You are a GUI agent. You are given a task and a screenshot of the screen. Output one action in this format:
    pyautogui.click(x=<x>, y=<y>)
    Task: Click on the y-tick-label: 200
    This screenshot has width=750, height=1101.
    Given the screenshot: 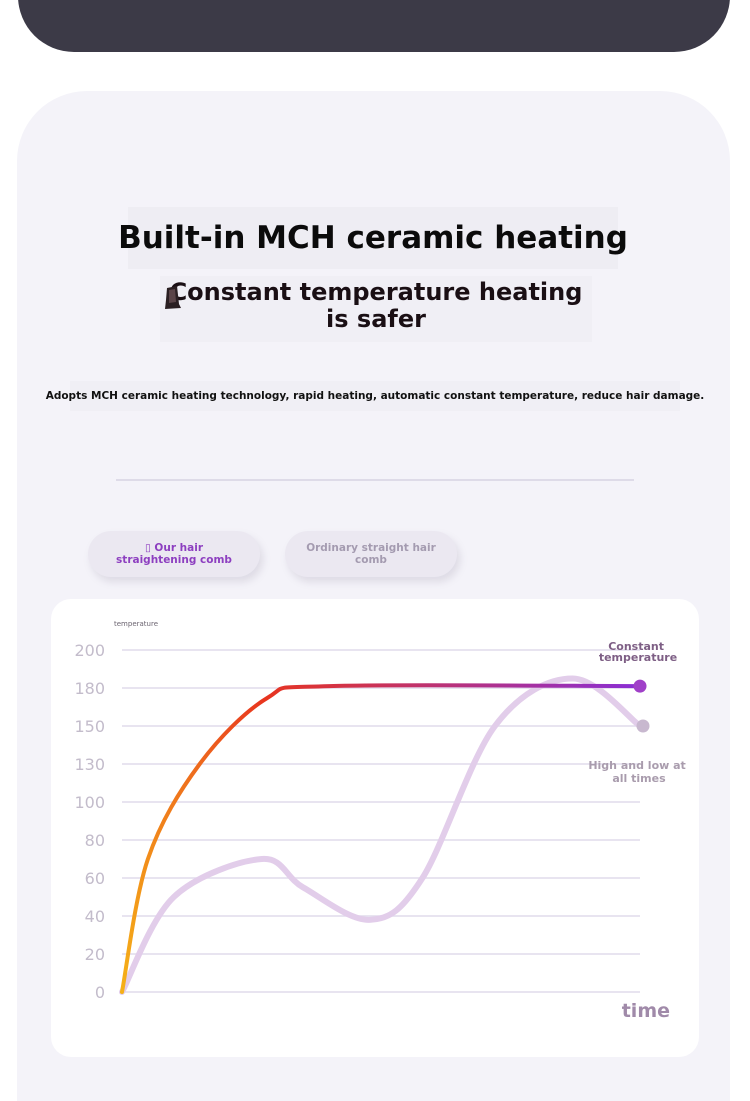 What is the action you would take?
    pyautogui.click(x=89, y=650)
    